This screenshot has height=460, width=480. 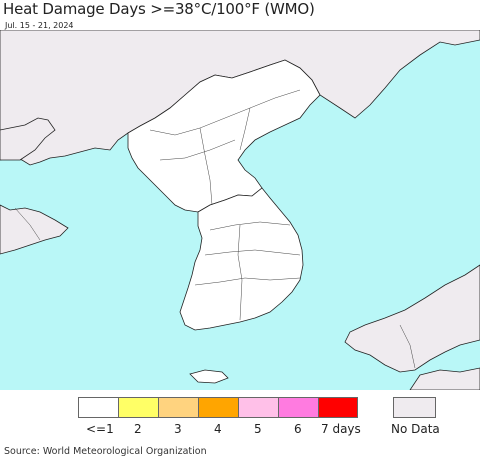 What do you see at coordinates (414, 407) in the screenshot?
I see `legend-swatch-no-data` at bounding box center [414, 407].